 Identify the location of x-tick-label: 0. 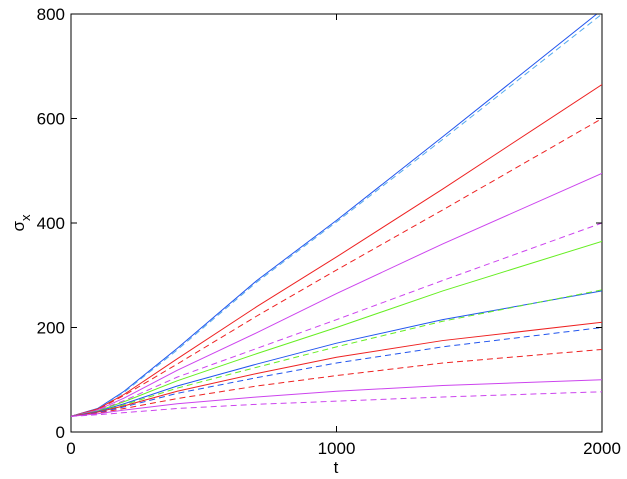
(70, 448).